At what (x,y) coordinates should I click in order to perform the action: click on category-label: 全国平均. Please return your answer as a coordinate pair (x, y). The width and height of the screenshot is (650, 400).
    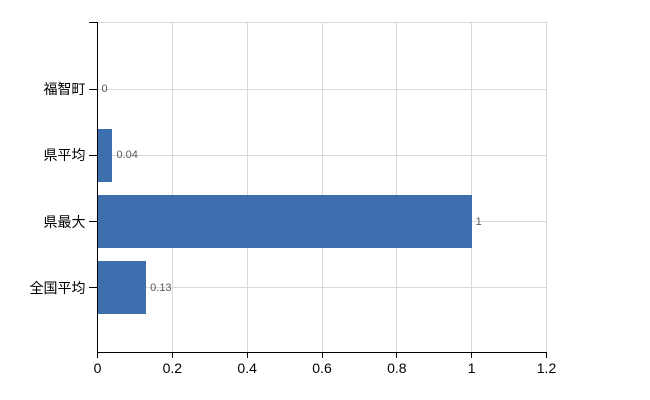
    Looking at the image, I should click on (57, 287).